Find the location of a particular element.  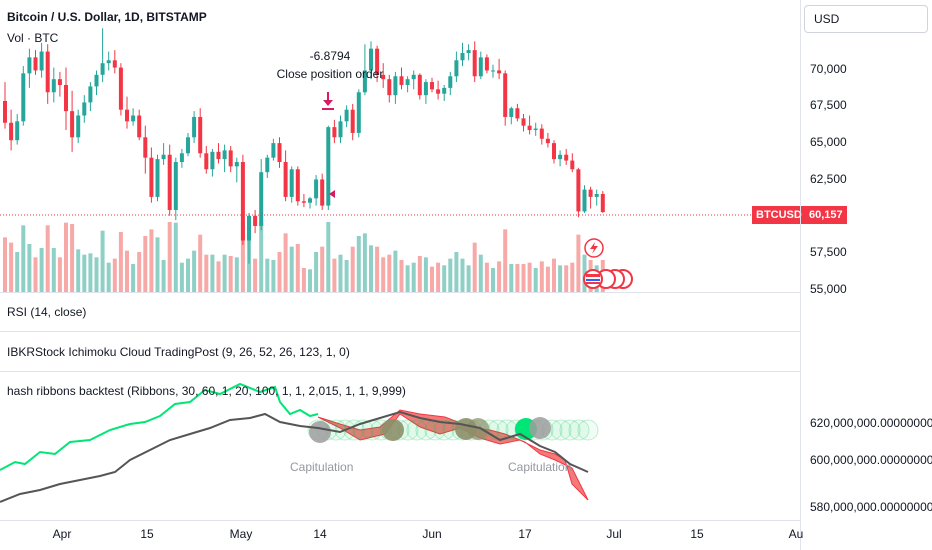

order-label: Close position order is located at coordinates (330, 74).